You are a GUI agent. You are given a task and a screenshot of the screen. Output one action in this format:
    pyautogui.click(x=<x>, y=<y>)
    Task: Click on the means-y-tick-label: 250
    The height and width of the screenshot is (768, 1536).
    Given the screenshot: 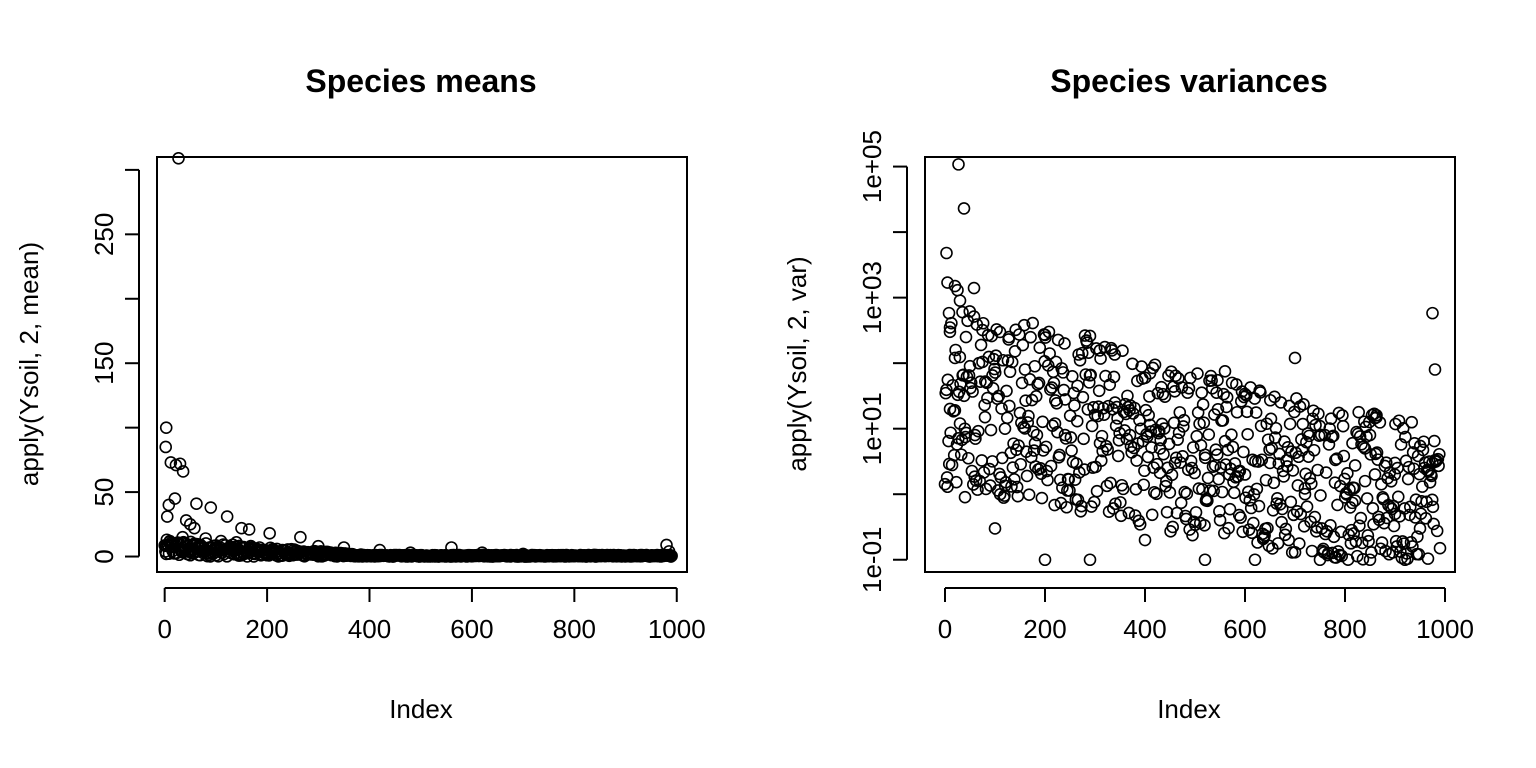 What is the action you would take?
    pyautogui.click(x=104, y=234)
    